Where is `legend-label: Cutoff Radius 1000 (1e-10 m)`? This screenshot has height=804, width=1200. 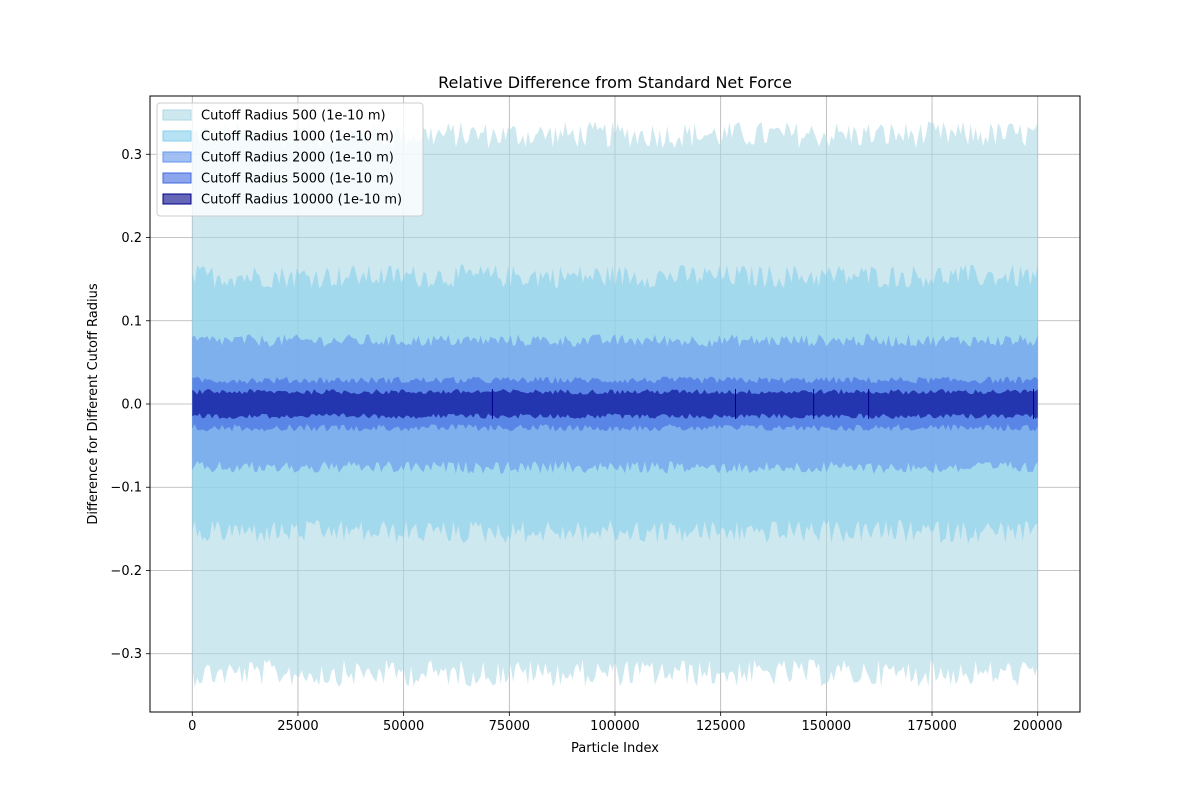
legend-label: Cutoff Radius 1000 (1e-10 m) is located at coordinates (297, 137).